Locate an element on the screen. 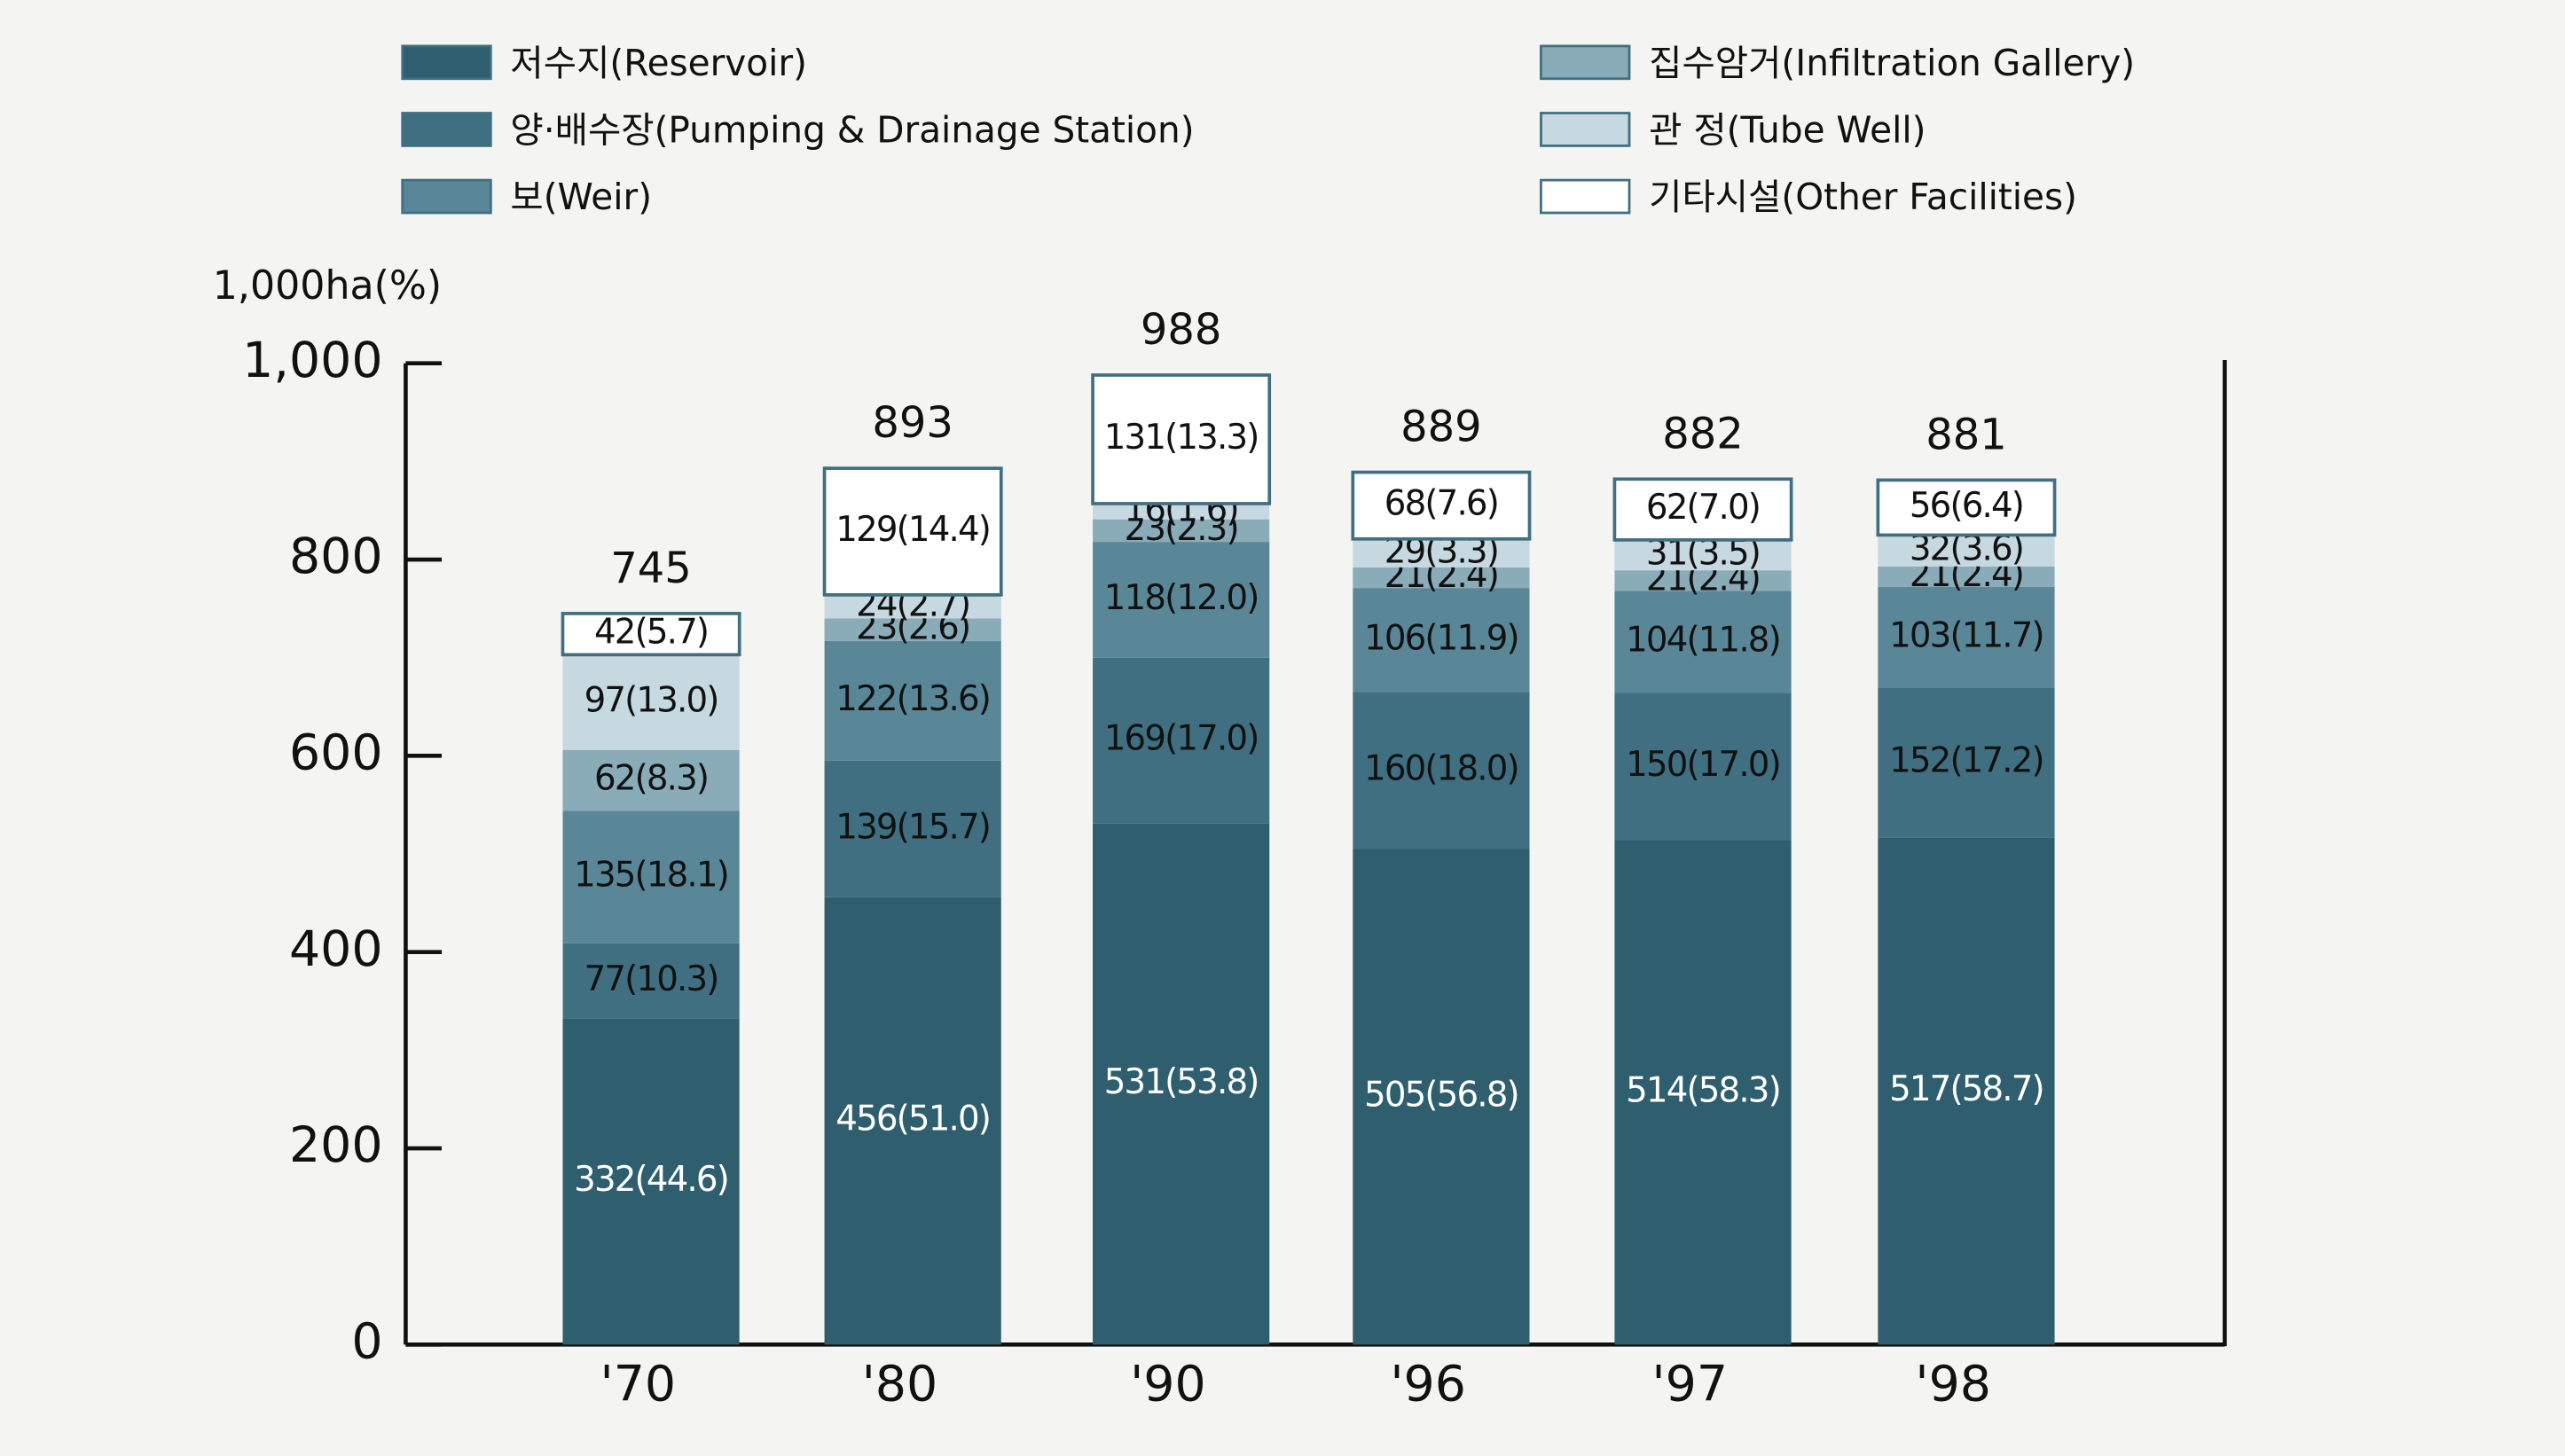 The image size is (2565, 1456). value-label: 531(53.8) is located at coordinates (1181, 1082).